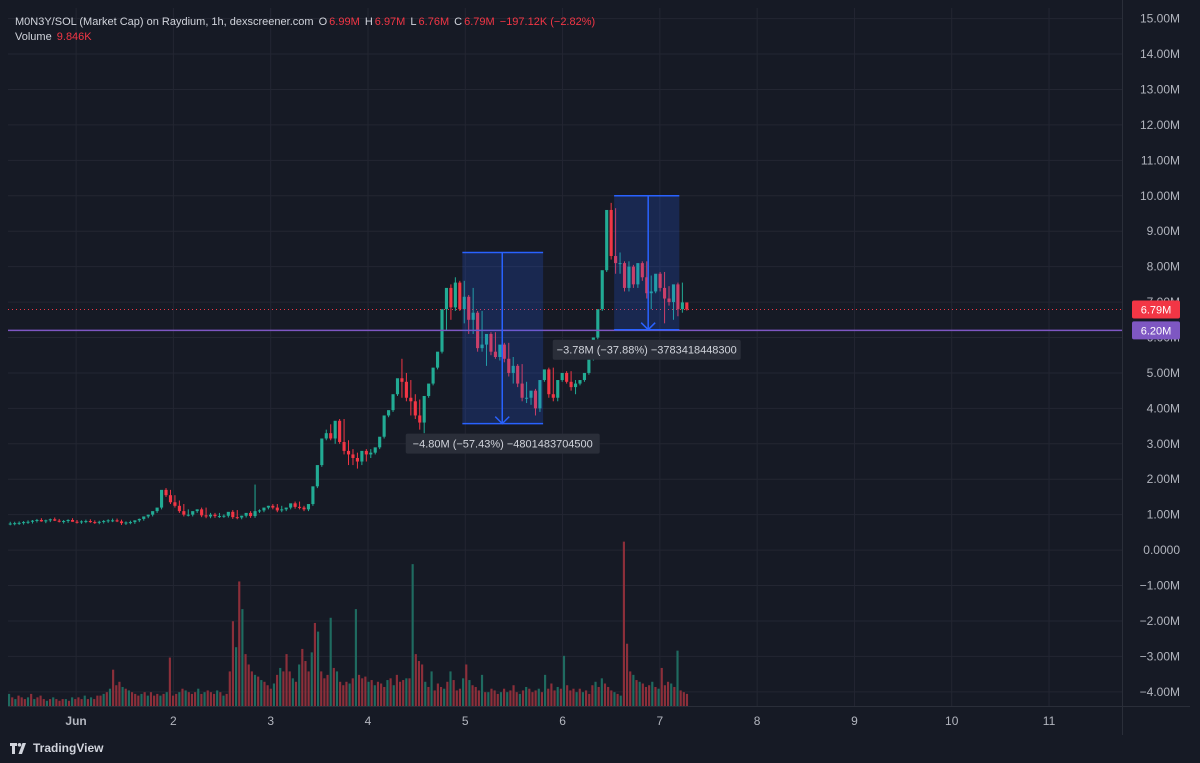  Describe the element at coordinates (1163, 408) in the screenshot. I see `y-tick-label: 4.00M` at that location.